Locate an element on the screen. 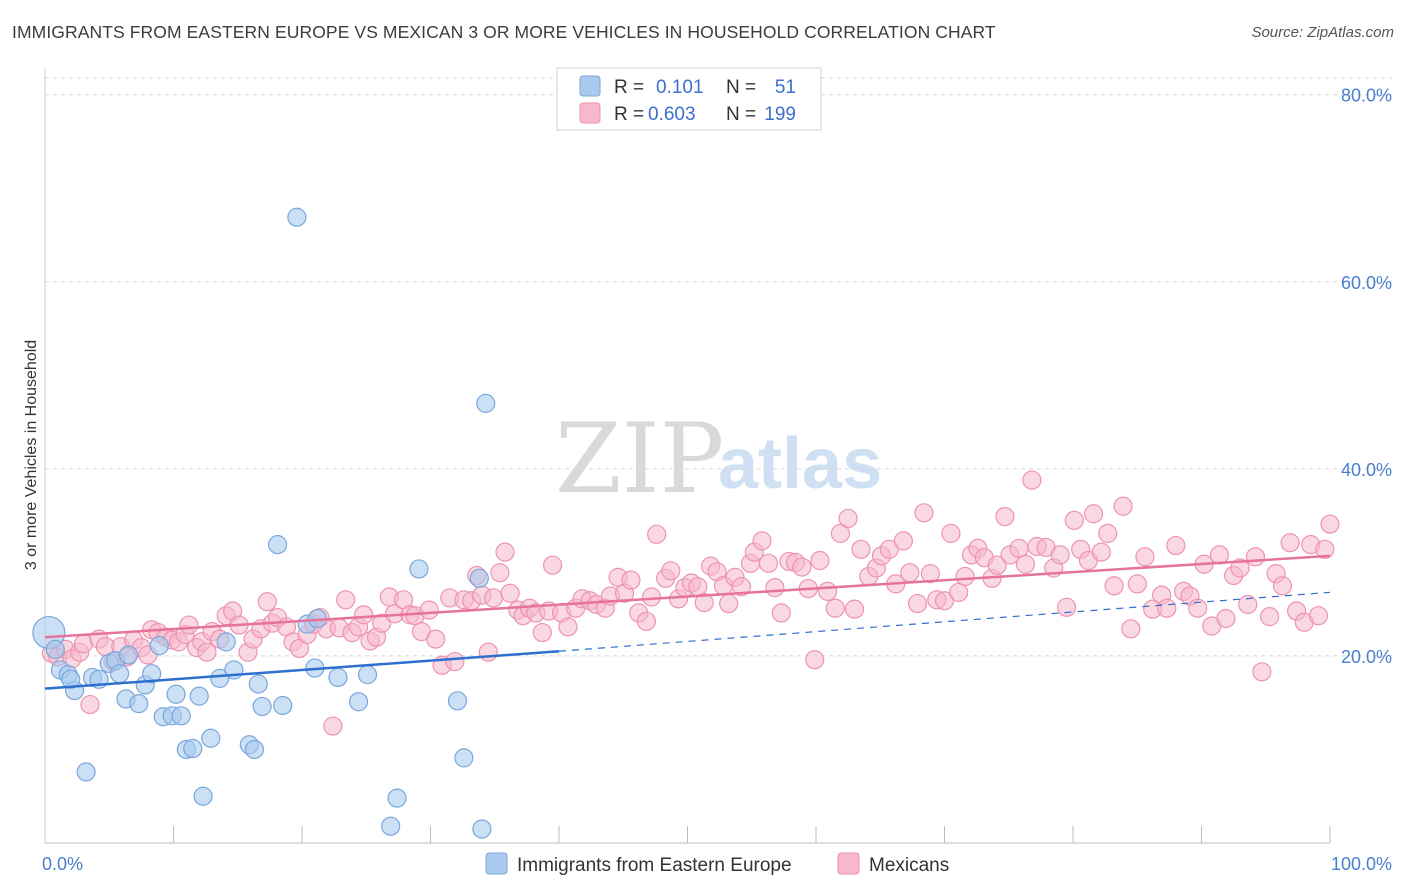 The image size is (1406, 892). series-legend: Immigrants from Eastern Europe Mexicans is located at coordinates (717, 864).